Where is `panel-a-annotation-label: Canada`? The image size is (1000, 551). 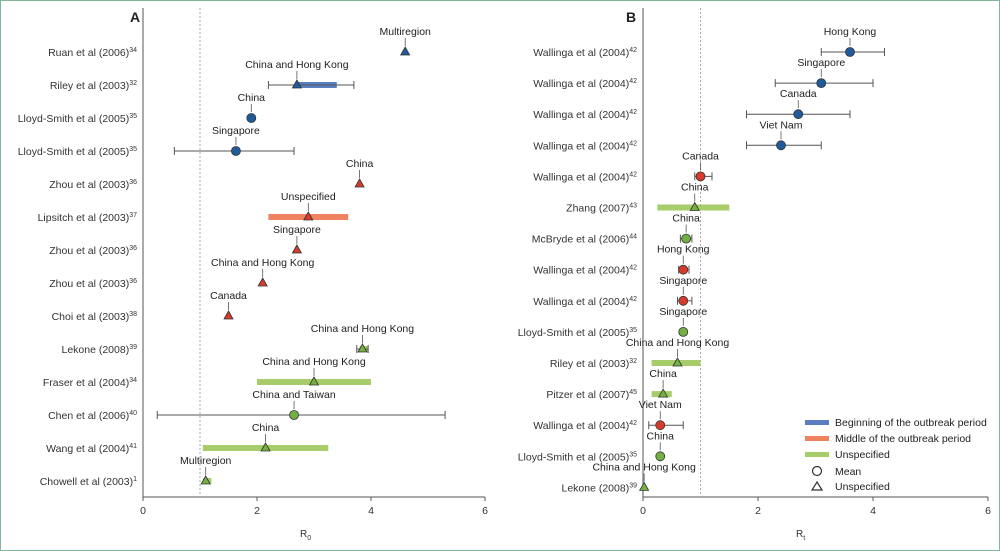 panel-a-annotation-label: Canada is located at coordinates (228, 296).